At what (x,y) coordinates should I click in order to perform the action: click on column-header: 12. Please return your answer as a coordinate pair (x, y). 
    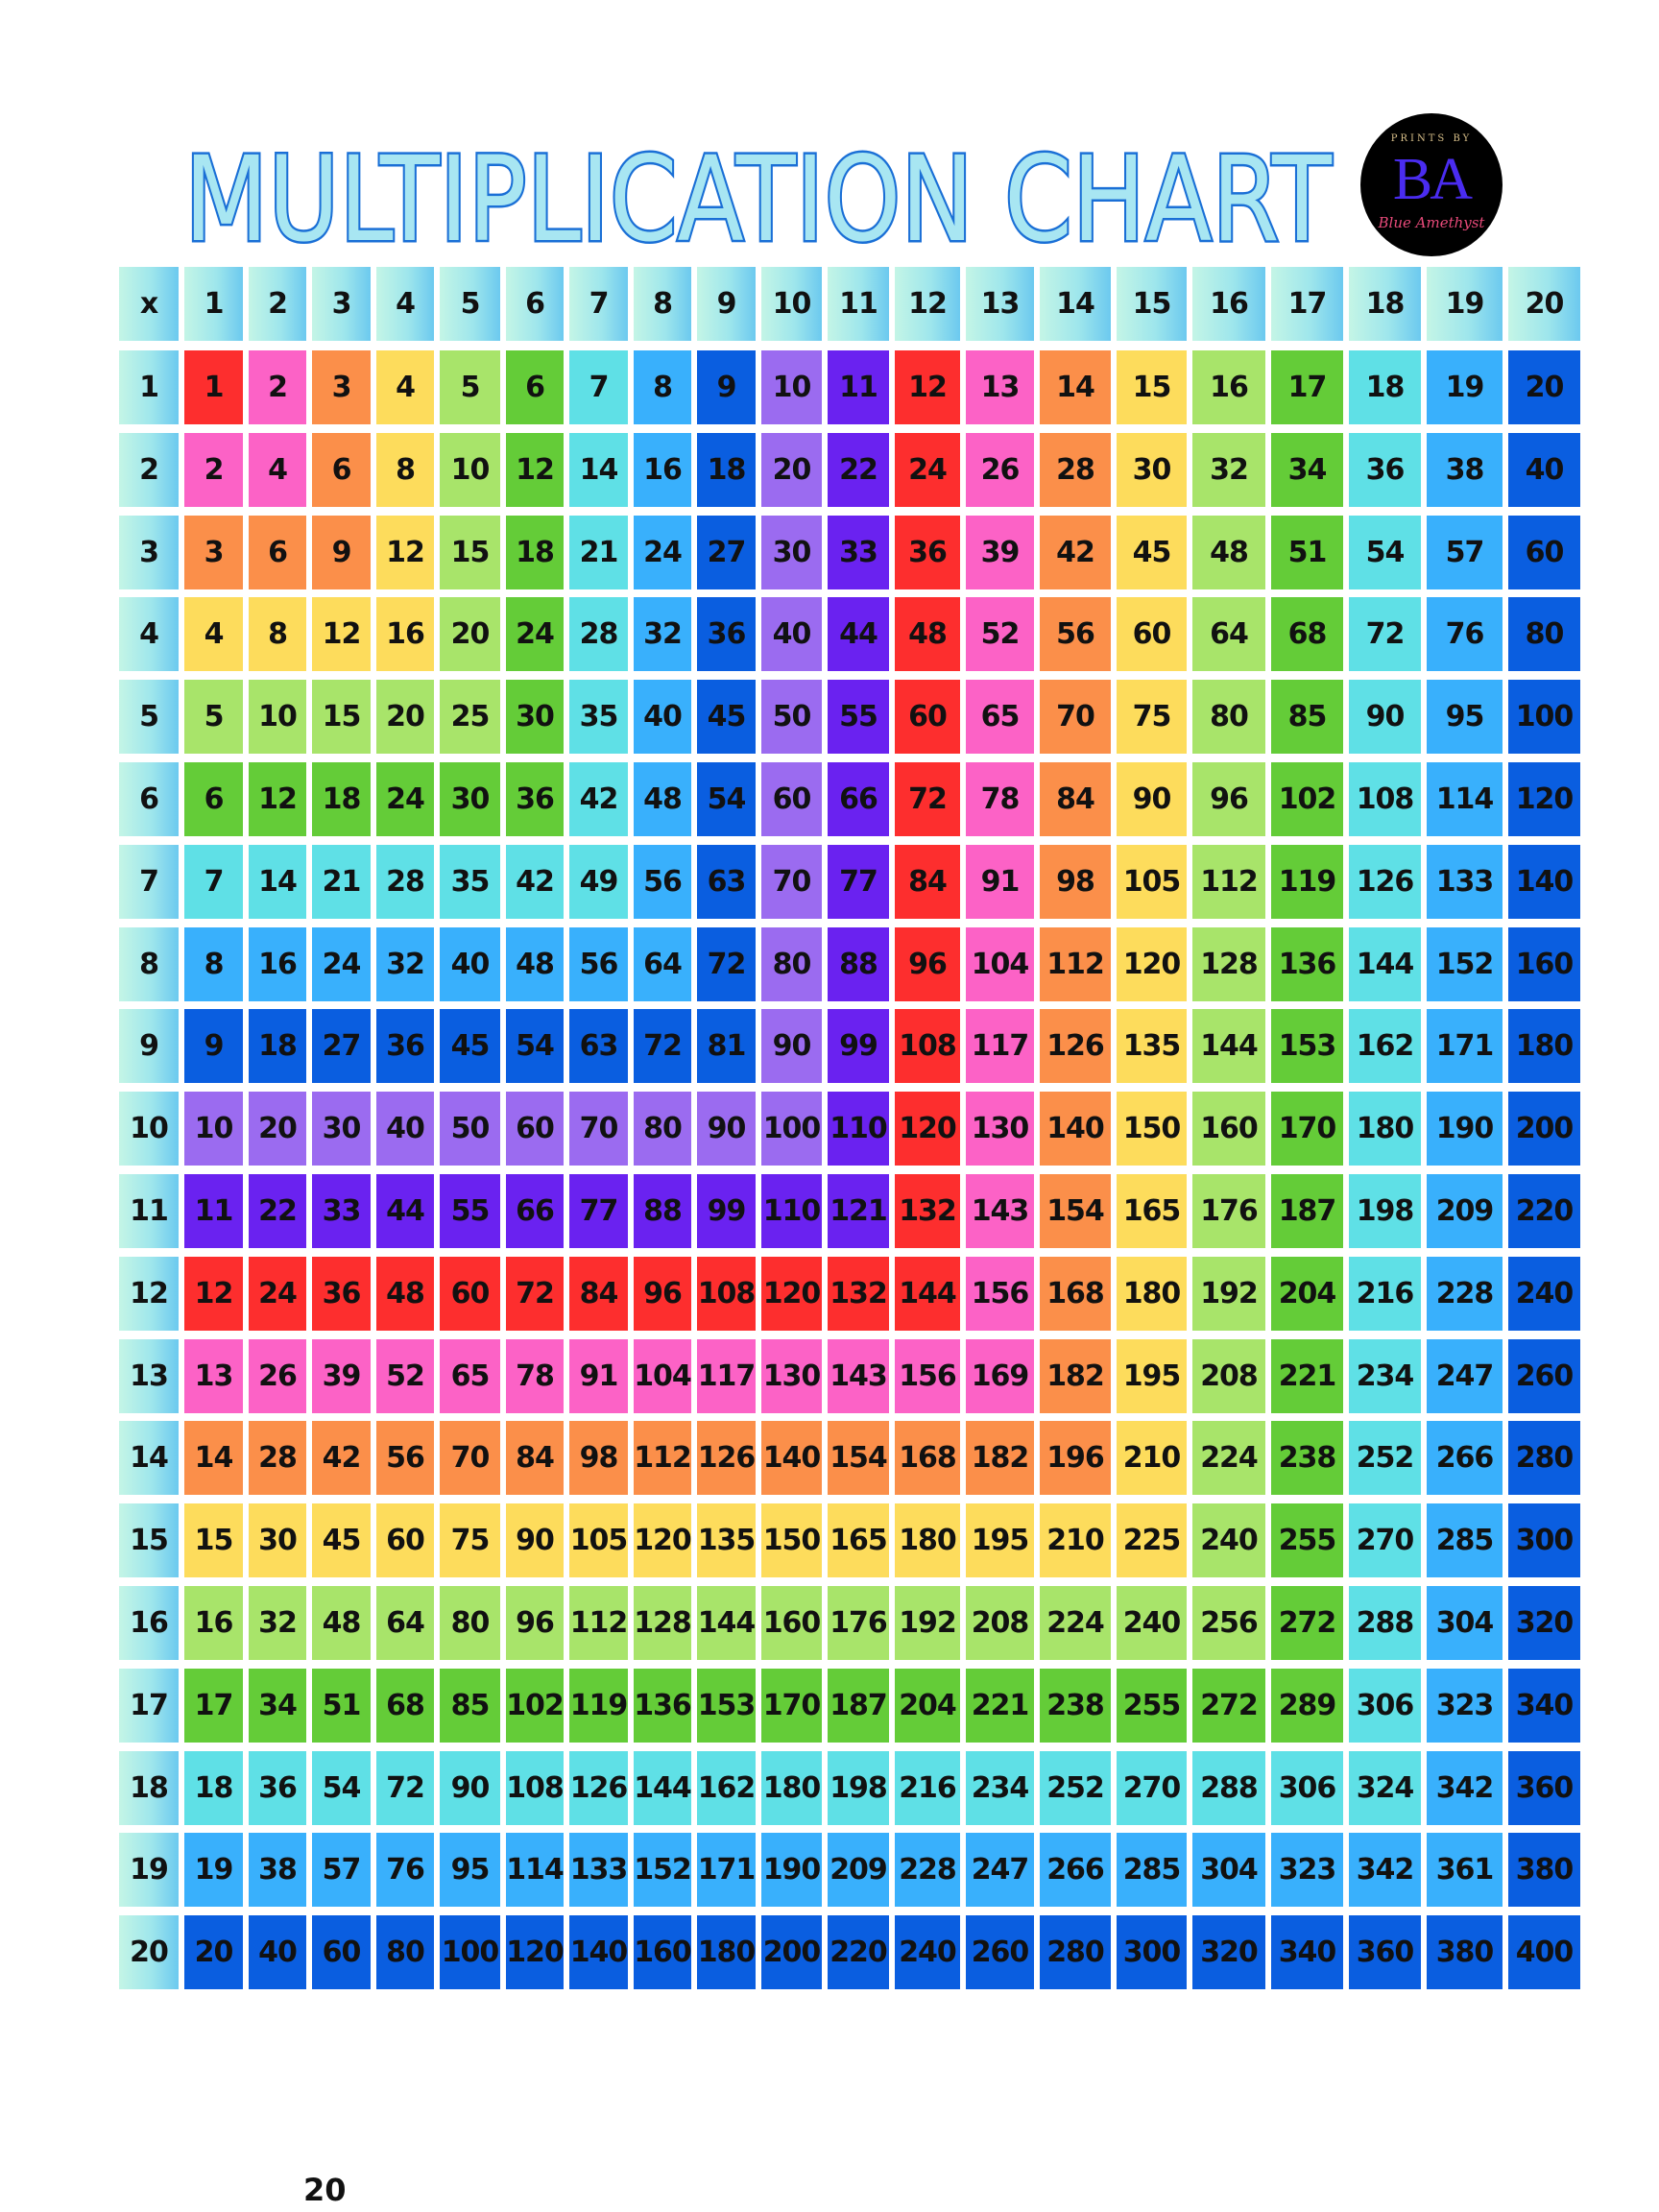
    Looking at the image, I should click on (928, 304).